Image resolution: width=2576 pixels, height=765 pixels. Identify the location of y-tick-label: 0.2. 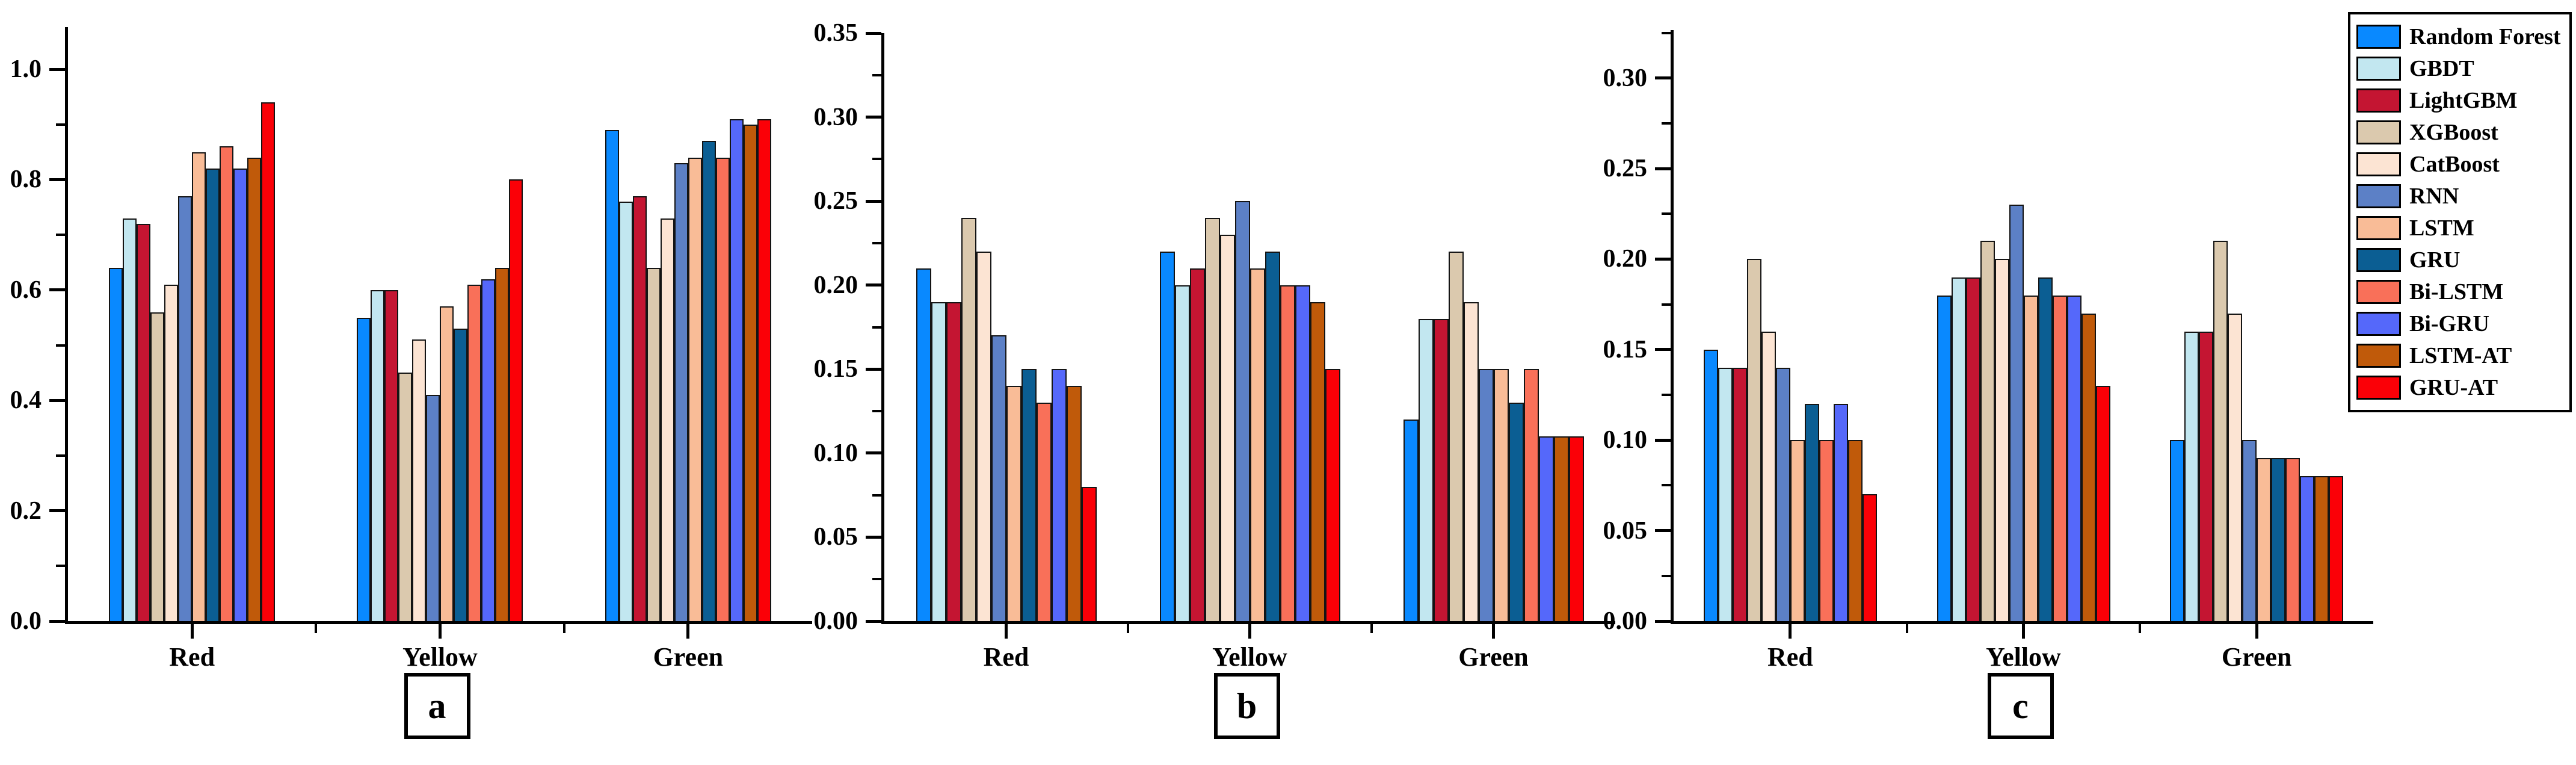
(26, 511).